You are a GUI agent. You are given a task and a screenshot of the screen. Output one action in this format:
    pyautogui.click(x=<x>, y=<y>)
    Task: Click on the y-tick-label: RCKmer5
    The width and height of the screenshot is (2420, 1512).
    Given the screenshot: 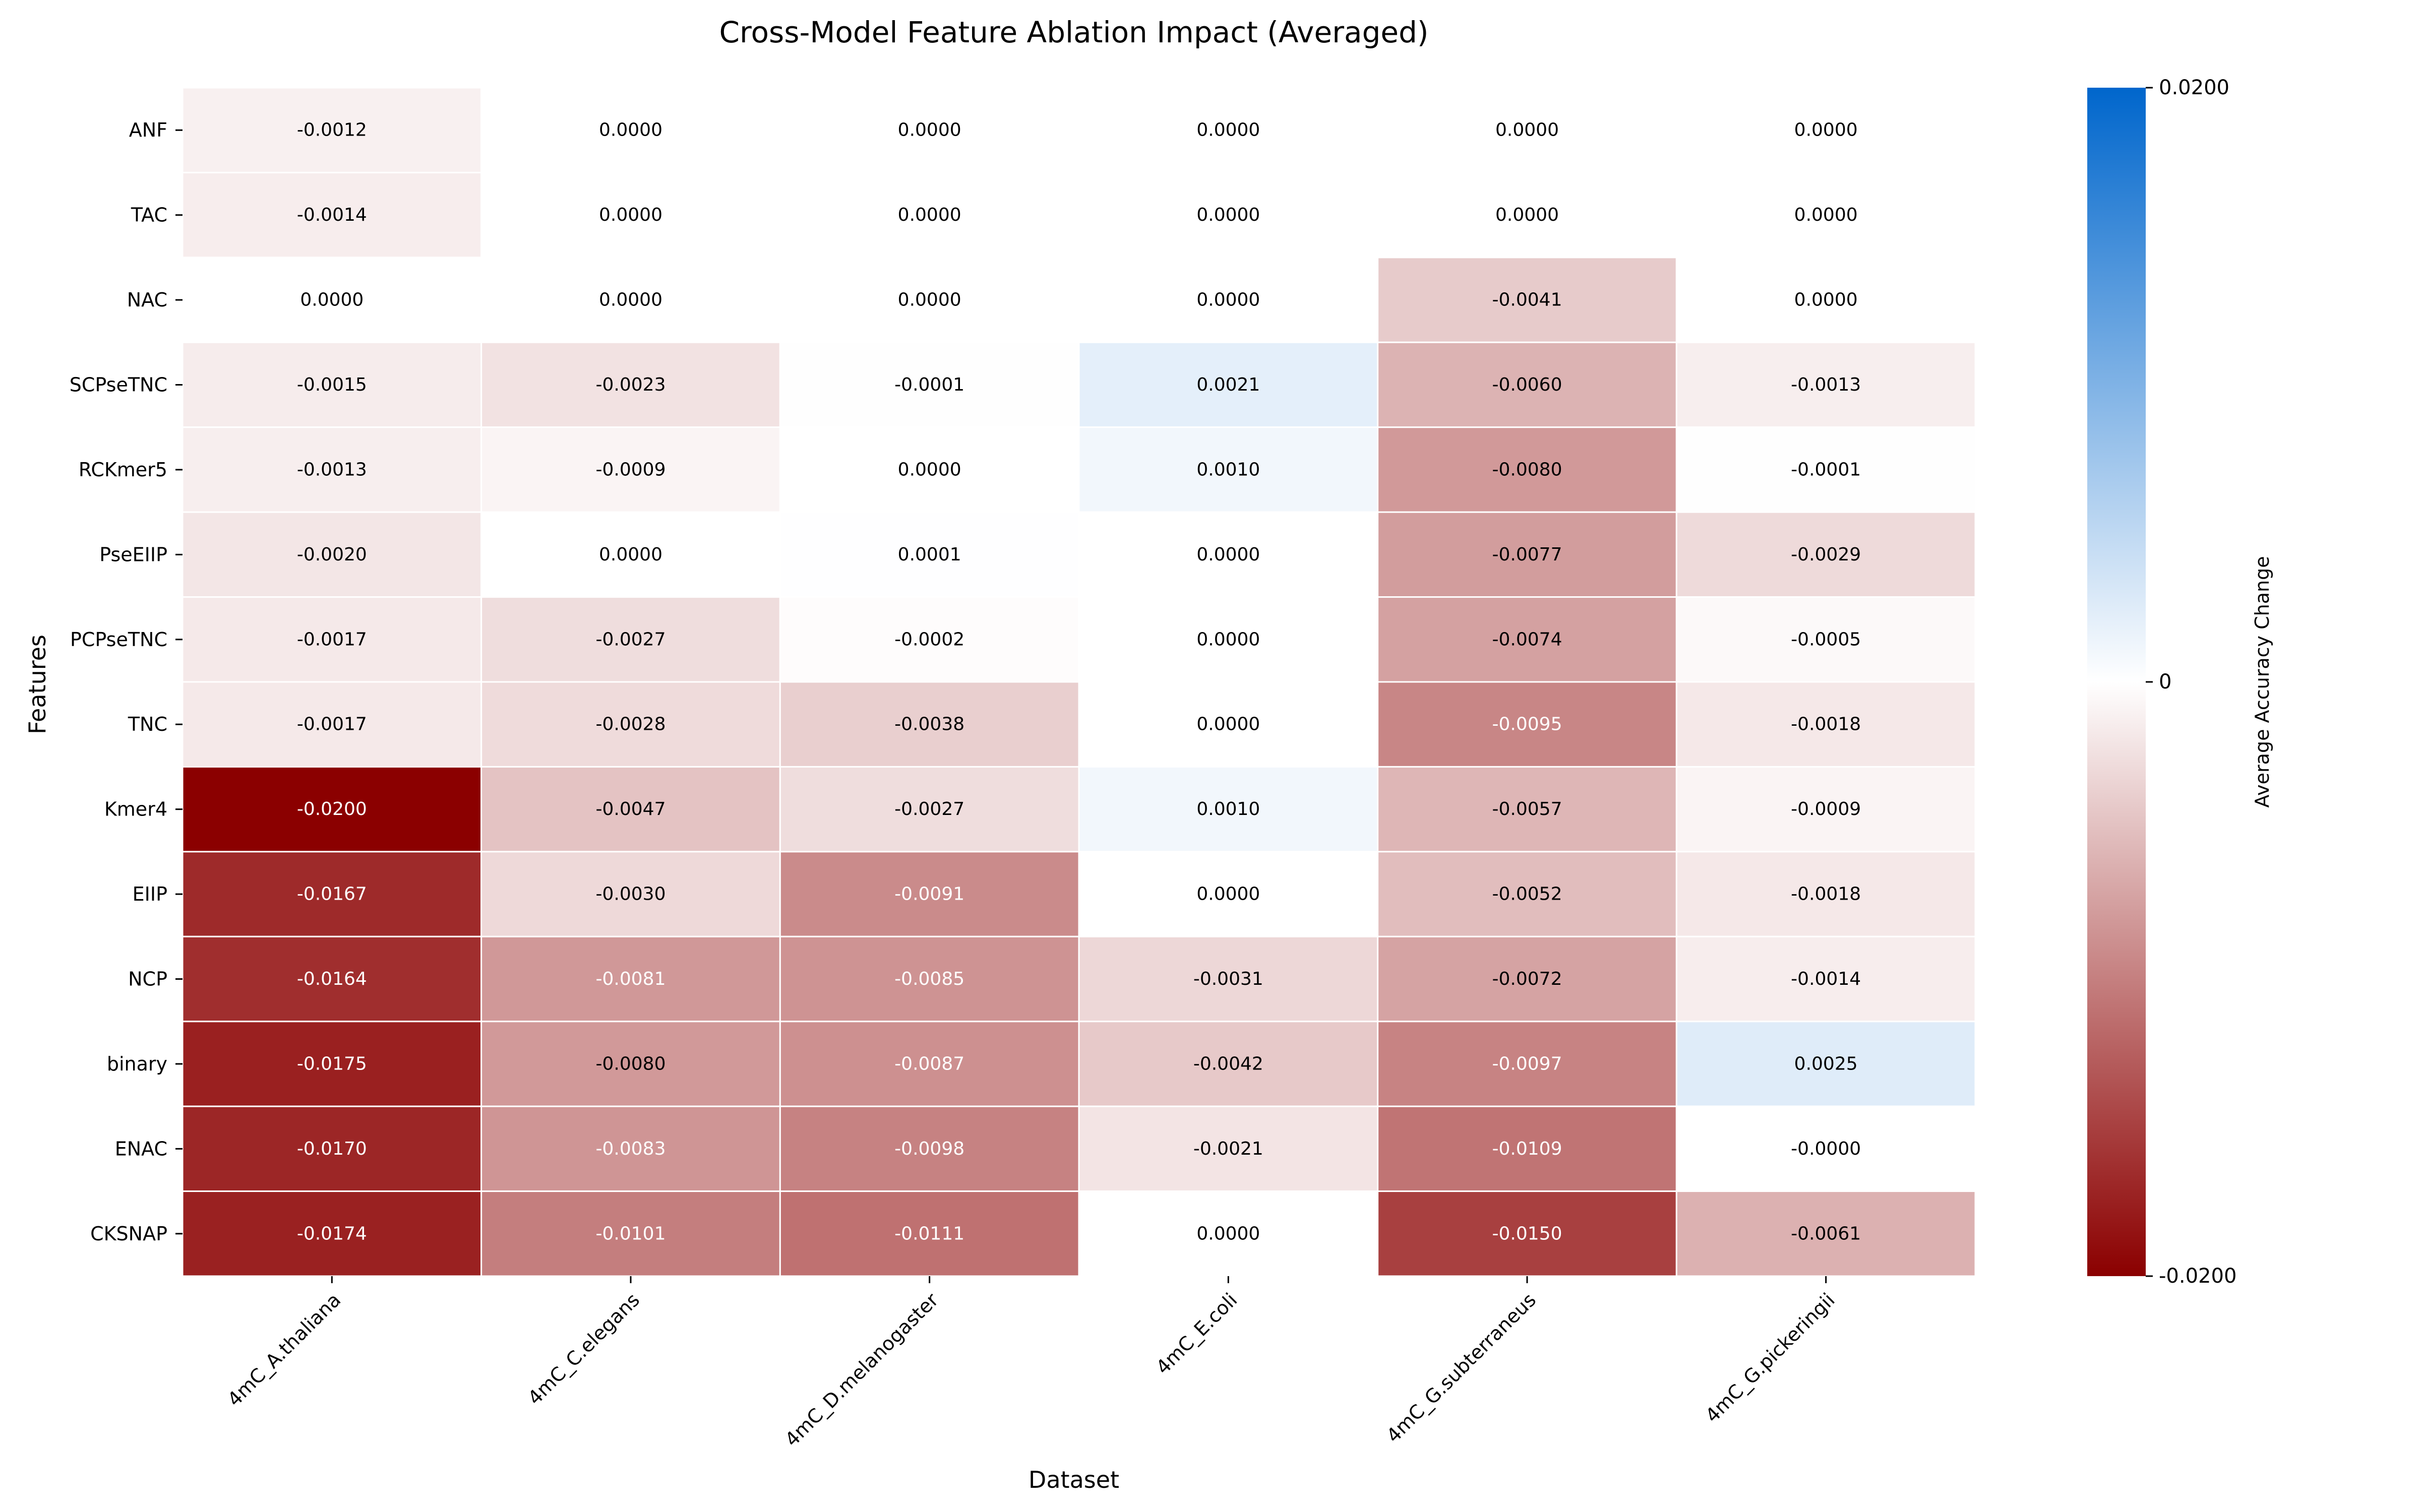 What is the action you would take?
    pyautogui.click(x=123, y=470)
    